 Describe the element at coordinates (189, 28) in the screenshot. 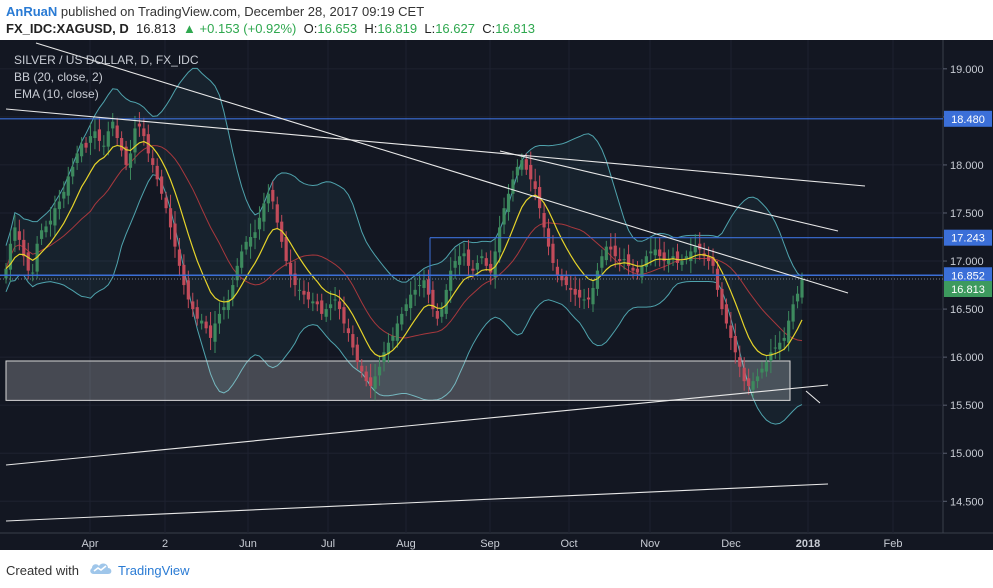

I see `arrow-up-icon: ▲` at that location.